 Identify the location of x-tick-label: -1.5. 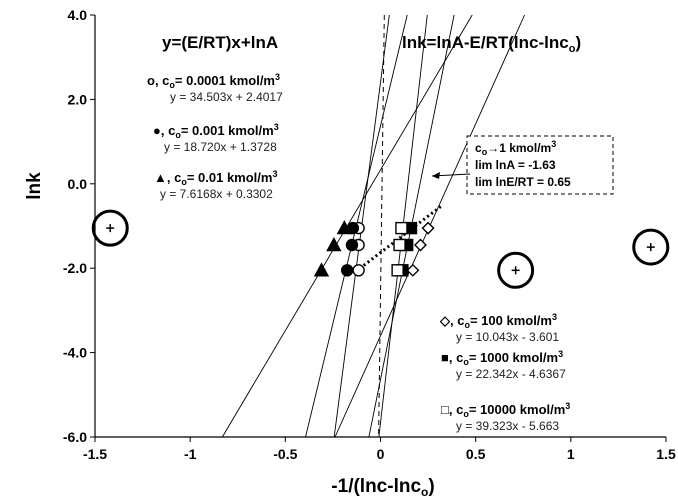
(95, 454).